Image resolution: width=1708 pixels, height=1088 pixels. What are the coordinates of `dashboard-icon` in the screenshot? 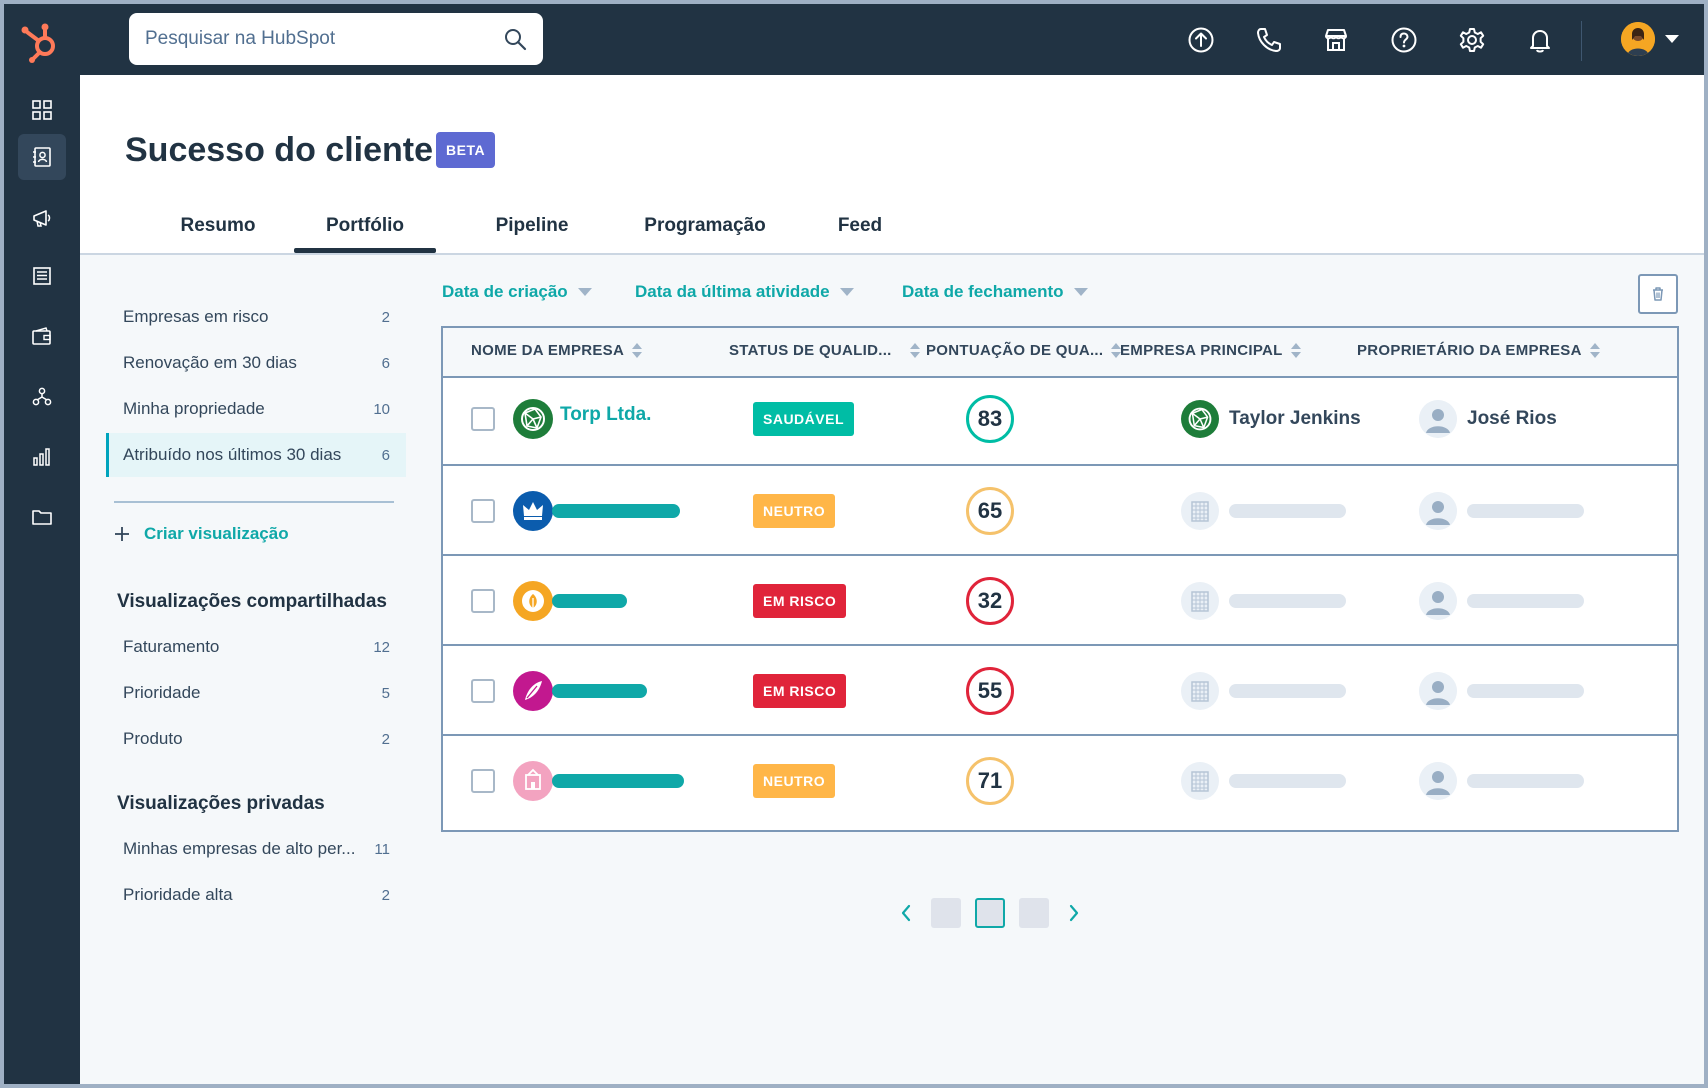 It's located at (42, 110).